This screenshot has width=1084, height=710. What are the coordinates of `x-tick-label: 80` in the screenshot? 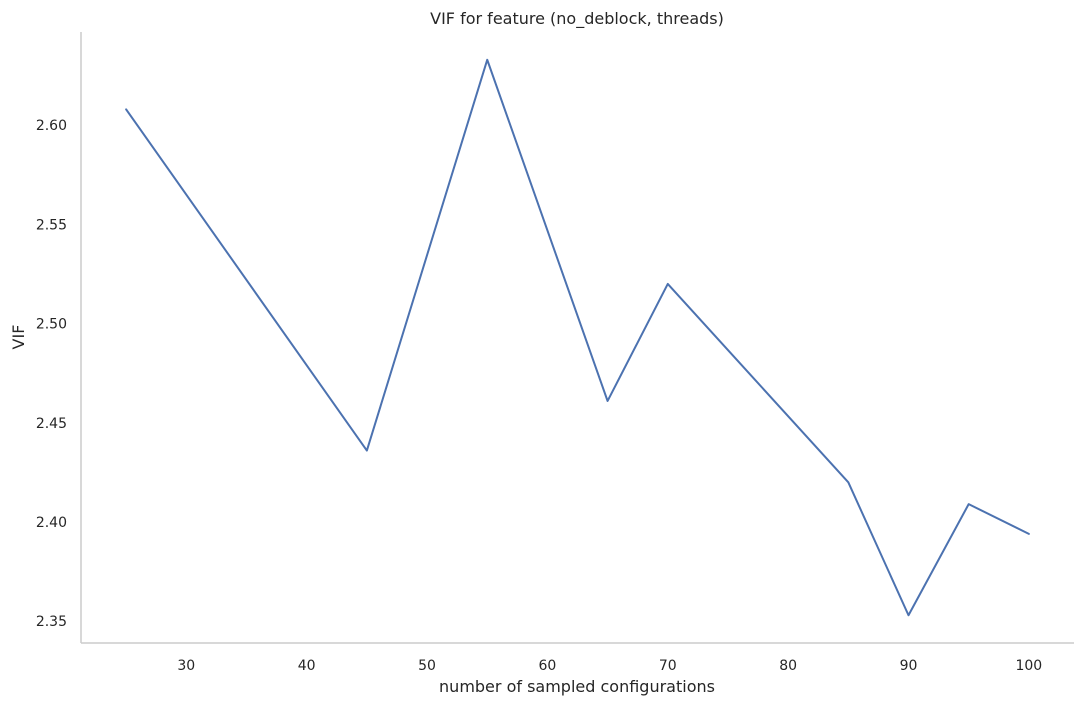 It's located at (788, 666).